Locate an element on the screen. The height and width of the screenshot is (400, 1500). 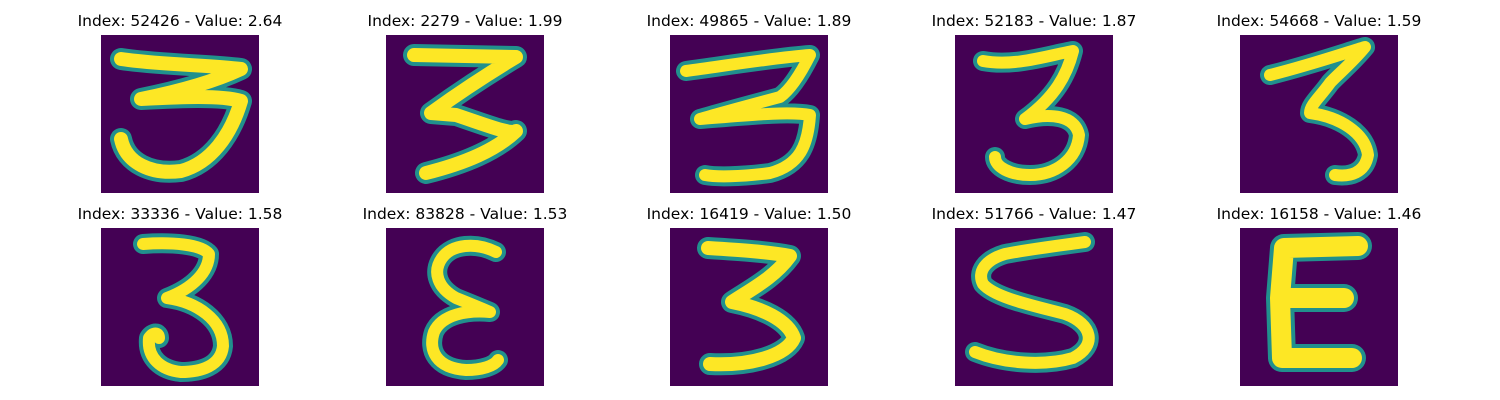
panel-index-label: Index: 54668 is located at coordinates (1267, 21).